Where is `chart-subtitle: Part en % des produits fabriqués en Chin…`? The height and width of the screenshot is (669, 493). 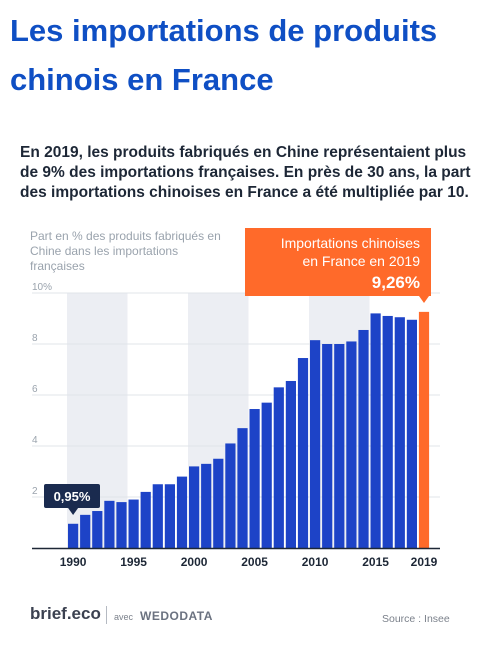
chart-subtitle: Part en % des produits fabriqués en Chin… is located at coordinates (125, 251).